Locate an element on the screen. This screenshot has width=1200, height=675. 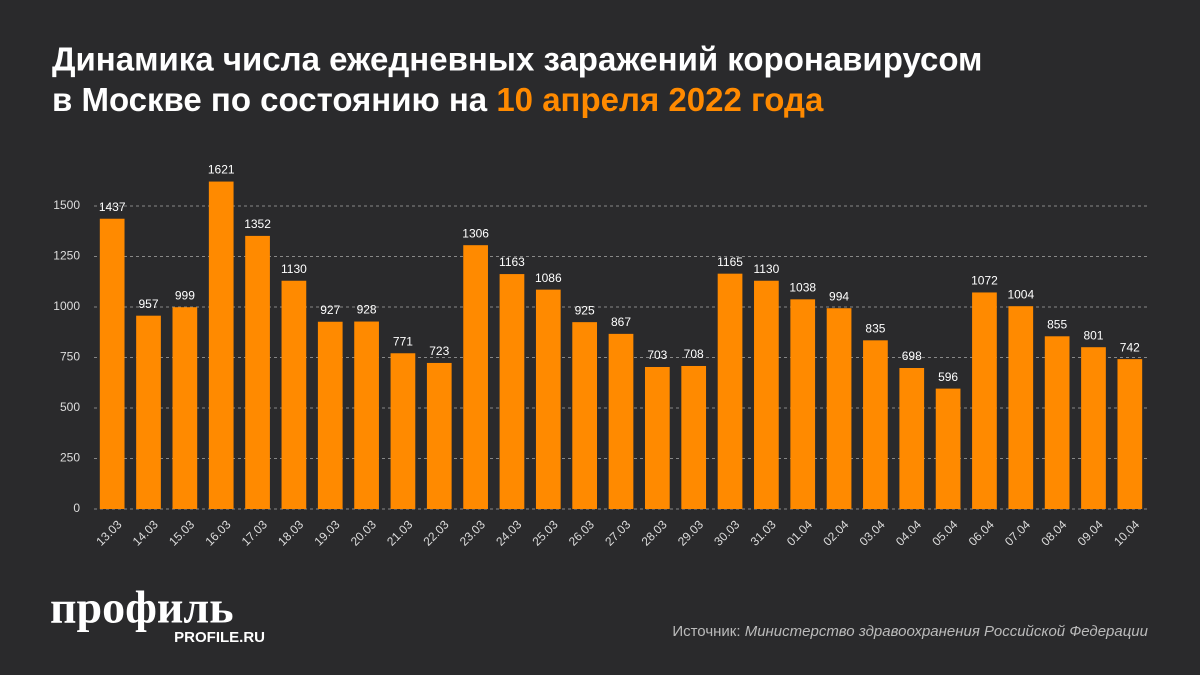
value-label: 925 is located at coordinates (585, 310).